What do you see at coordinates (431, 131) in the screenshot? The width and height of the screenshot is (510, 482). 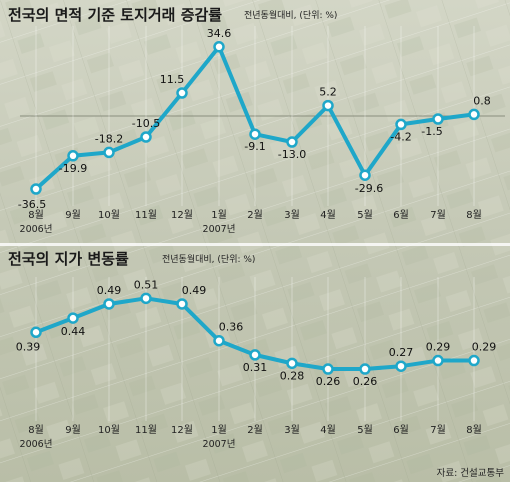 I see `data-label: -1.5` at bounding box center [431, 131].